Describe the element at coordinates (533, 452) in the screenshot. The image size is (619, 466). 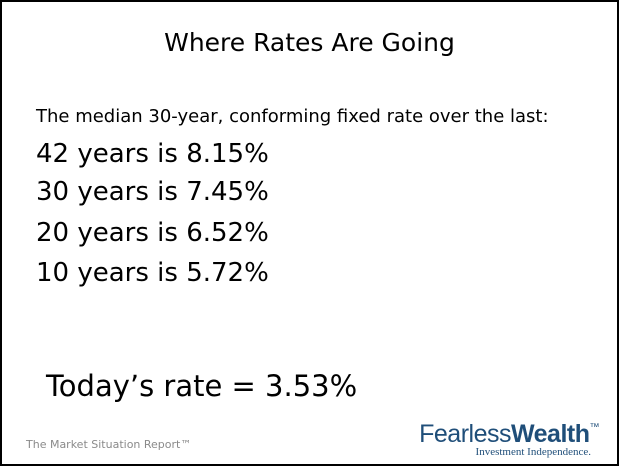
I see `logo-tagline: Investment Independence.` at that location.